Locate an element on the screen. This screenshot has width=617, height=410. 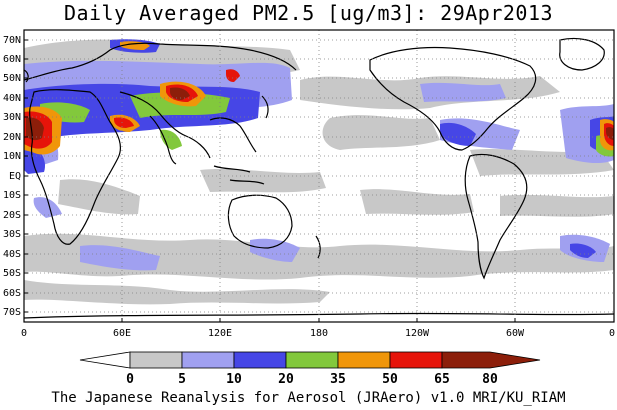
colorbar-labels: 0 5 10 20 35 50 65 80 is located at coordinates (312, 379).